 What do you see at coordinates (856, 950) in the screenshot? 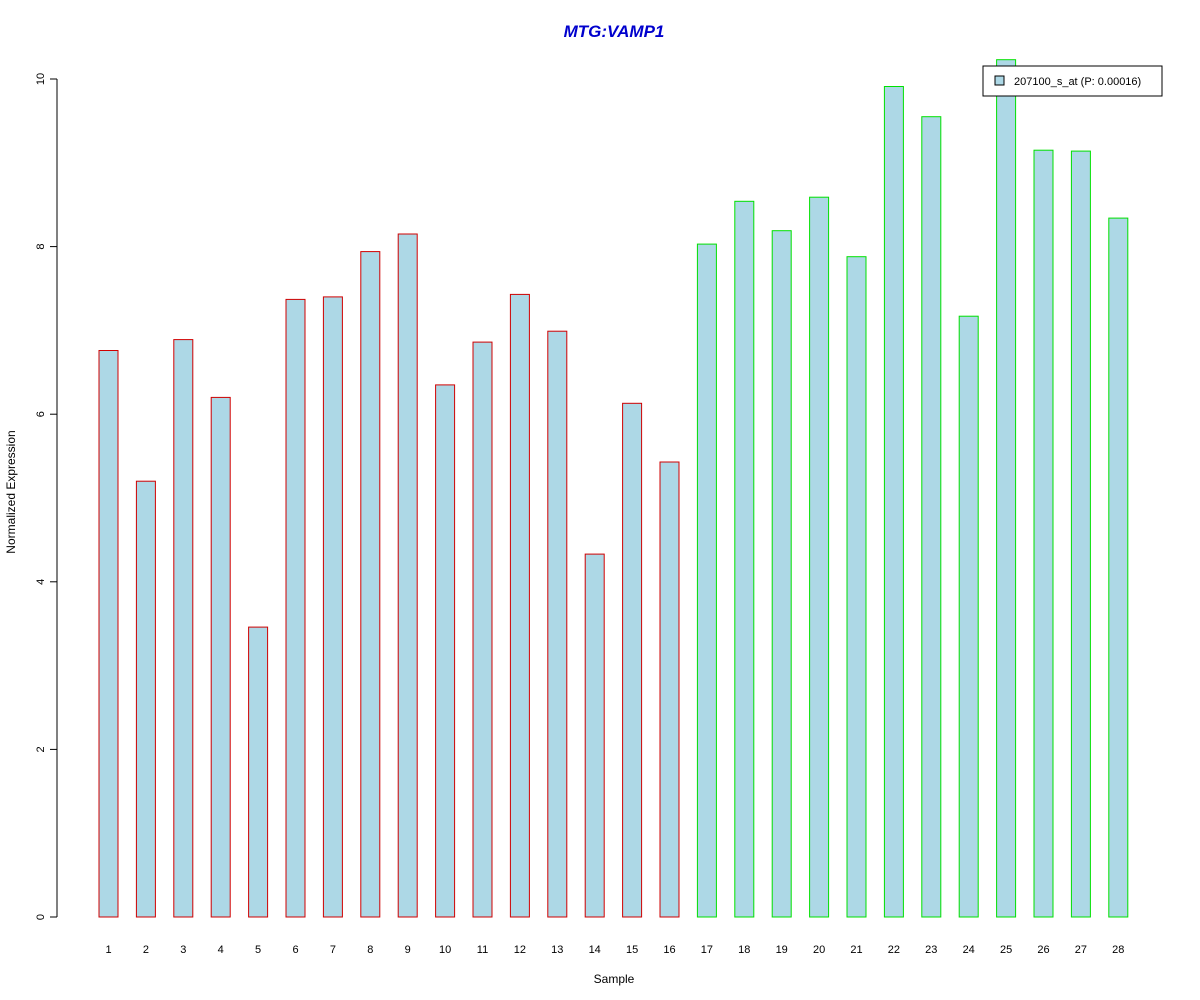
I see `x-tick-label: 21` at bounding box center [856, 950].